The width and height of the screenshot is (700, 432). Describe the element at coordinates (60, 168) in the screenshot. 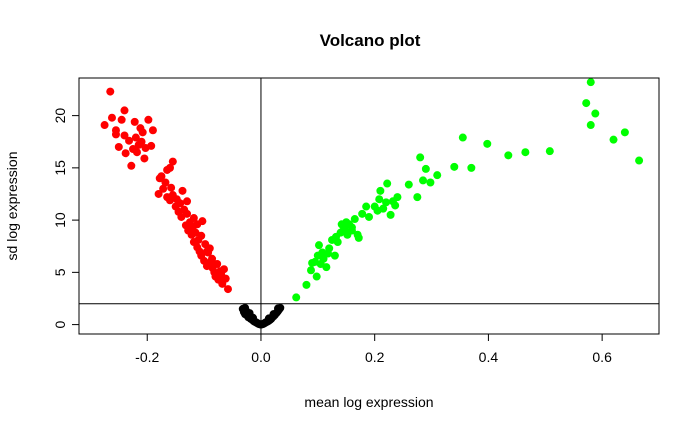

I see `y-tick-label: 15` at that location.